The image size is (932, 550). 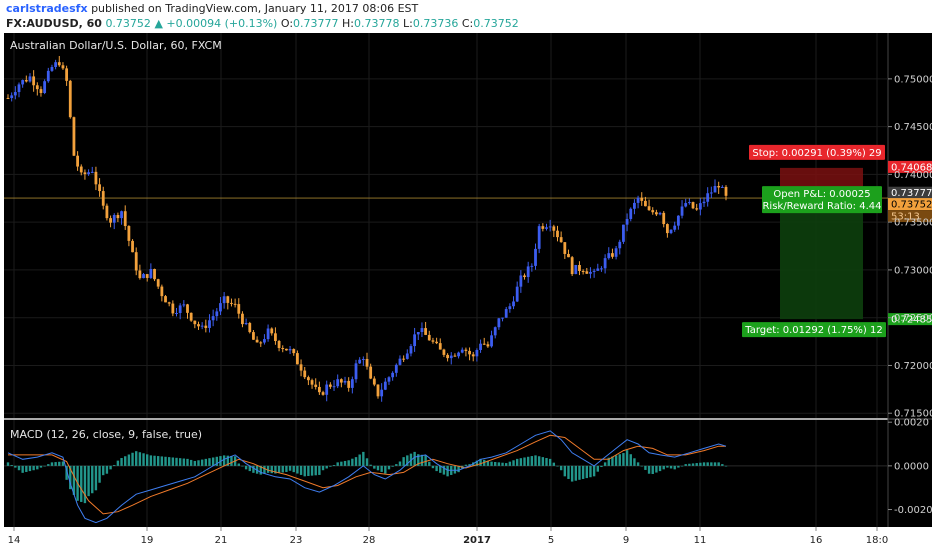 I want to click on macd-pane-title: MACD (12, 26, close, 9, false, true), so click(x=106, y=434).